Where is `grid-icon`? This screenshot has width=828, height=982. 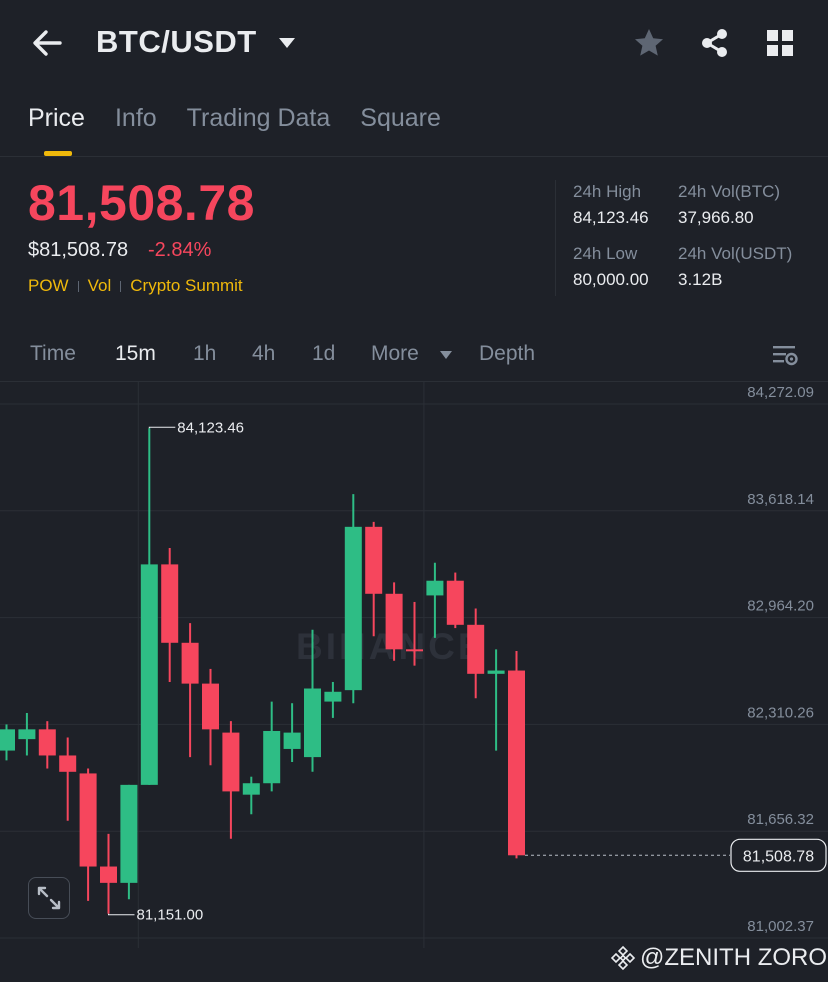
grid-icon is located at coordinates (780, 43).